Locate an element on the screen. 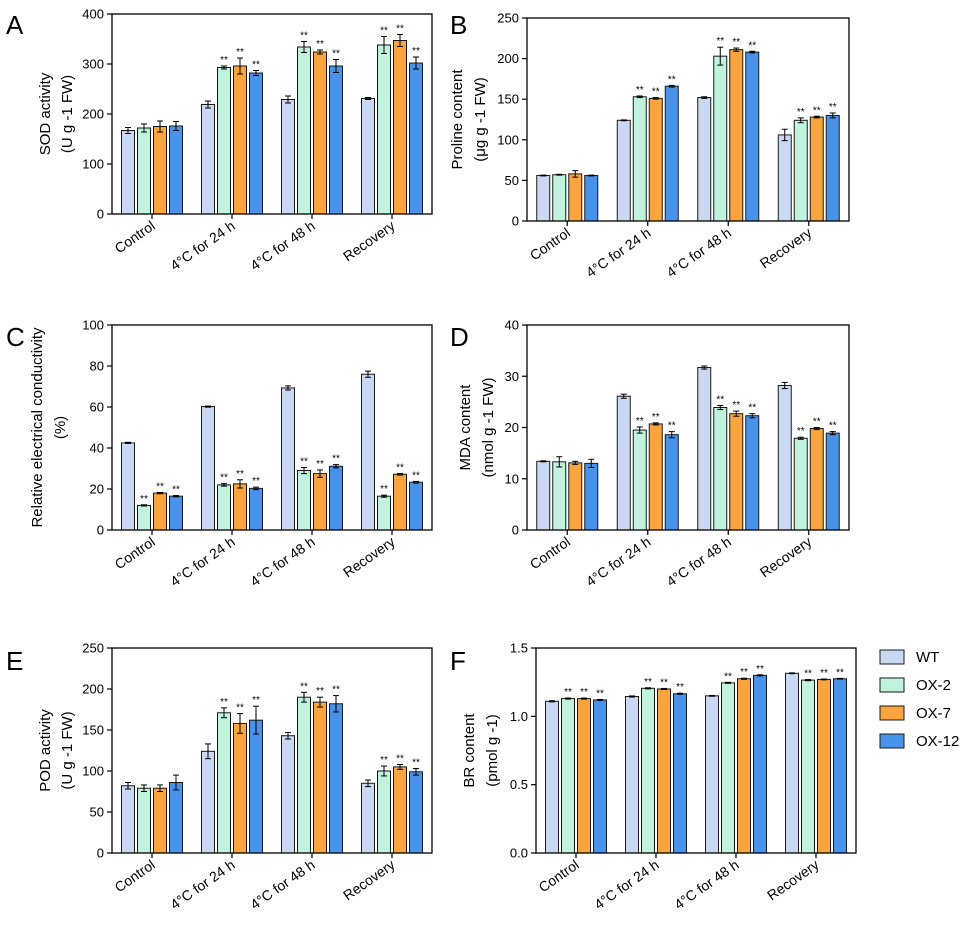 The image size is (969, 947). y-tick-label: 1.0 is located at coordinates (519, 716).